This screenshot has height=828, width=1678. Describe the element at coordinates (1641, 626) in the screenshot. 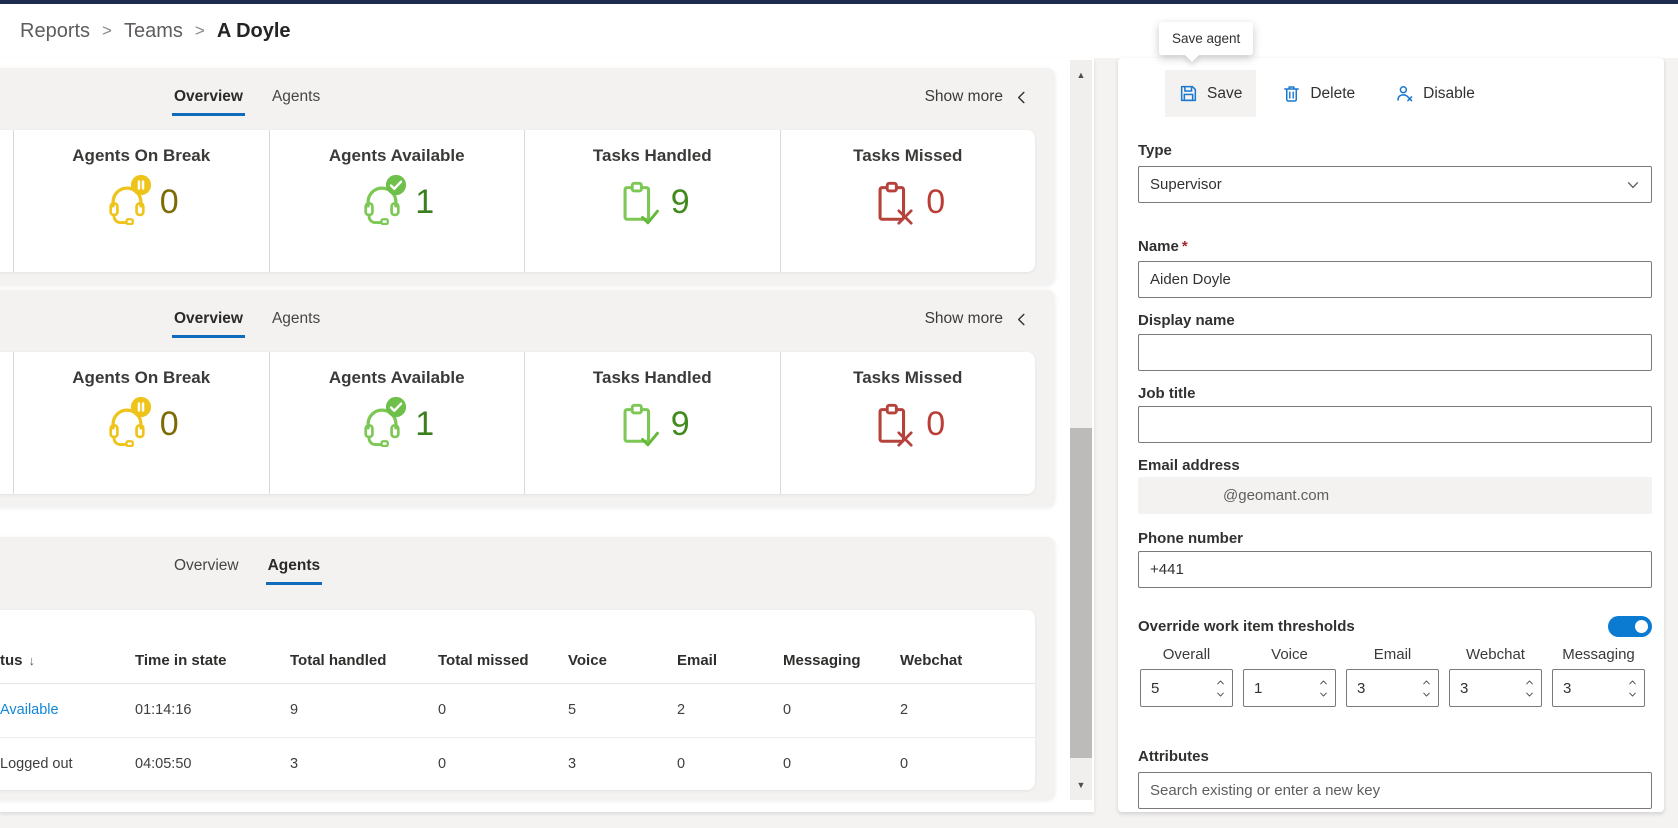

I see `toggle-knob` at that location.